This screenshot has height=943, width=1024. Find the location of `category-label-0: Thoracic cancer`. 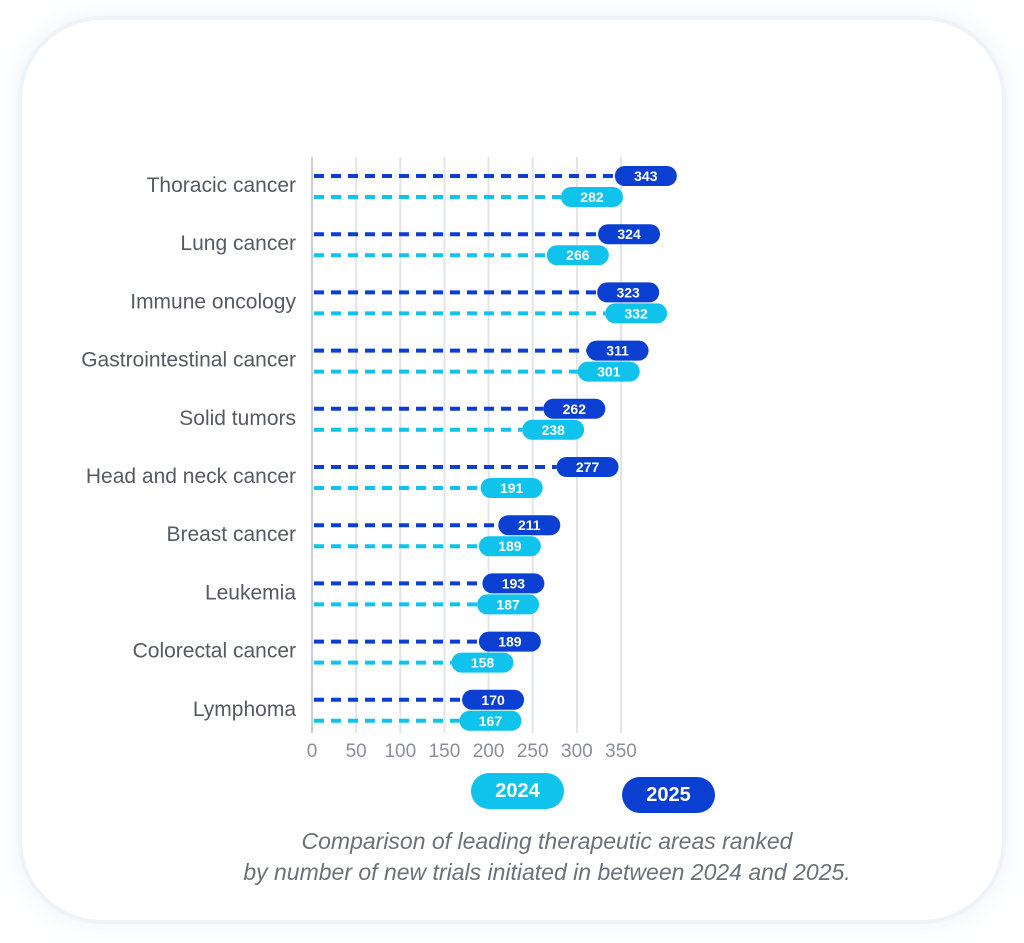

category-label-0: Thoracic cancer is located at coordinates (221, 185).